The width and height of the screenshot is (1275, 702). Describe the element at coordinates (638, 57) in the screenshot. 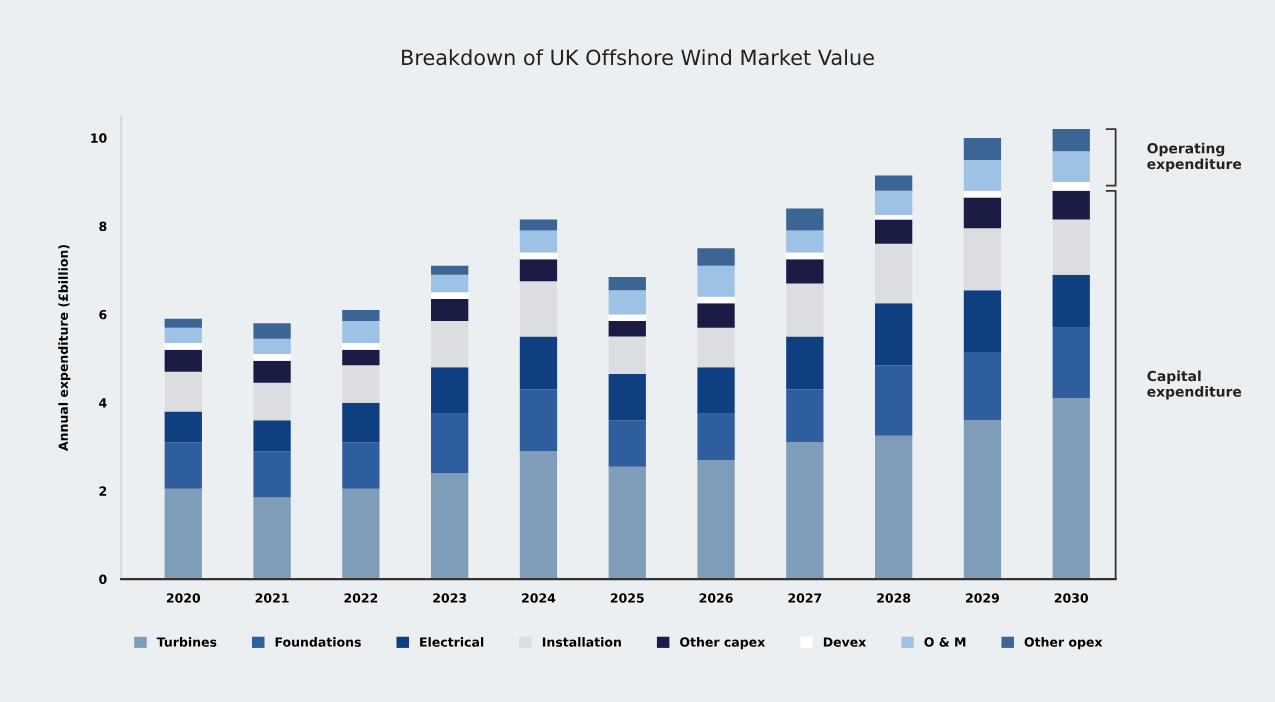

I see `chart-title: Breakdown of UK Offshore Wind Market Value` at that location.